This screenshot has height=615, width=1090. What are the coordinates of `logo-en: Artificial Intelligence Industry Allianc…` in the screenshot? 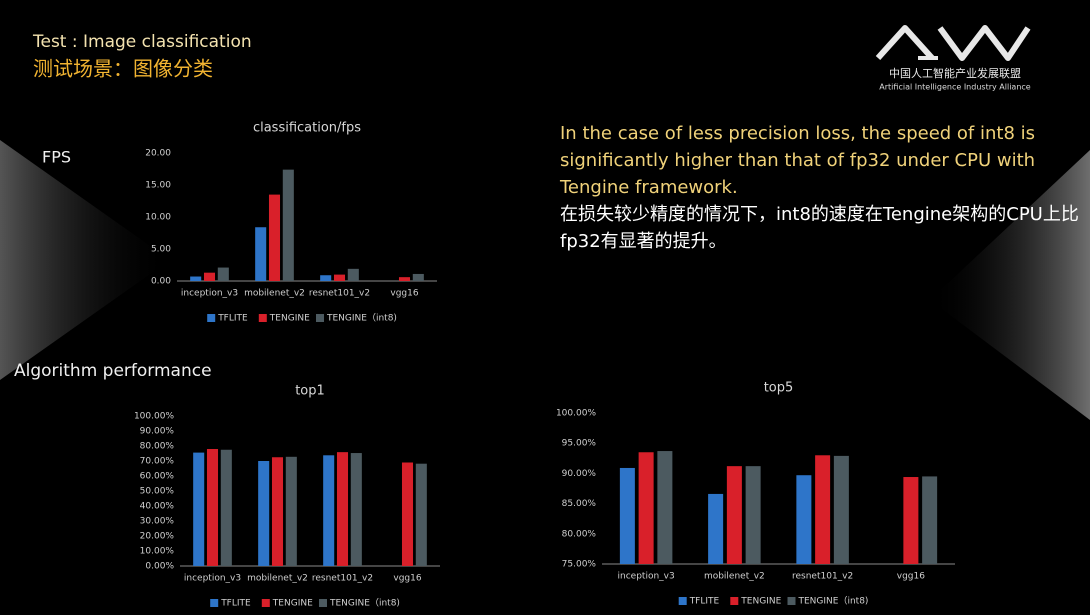 It's located at (955, 87).